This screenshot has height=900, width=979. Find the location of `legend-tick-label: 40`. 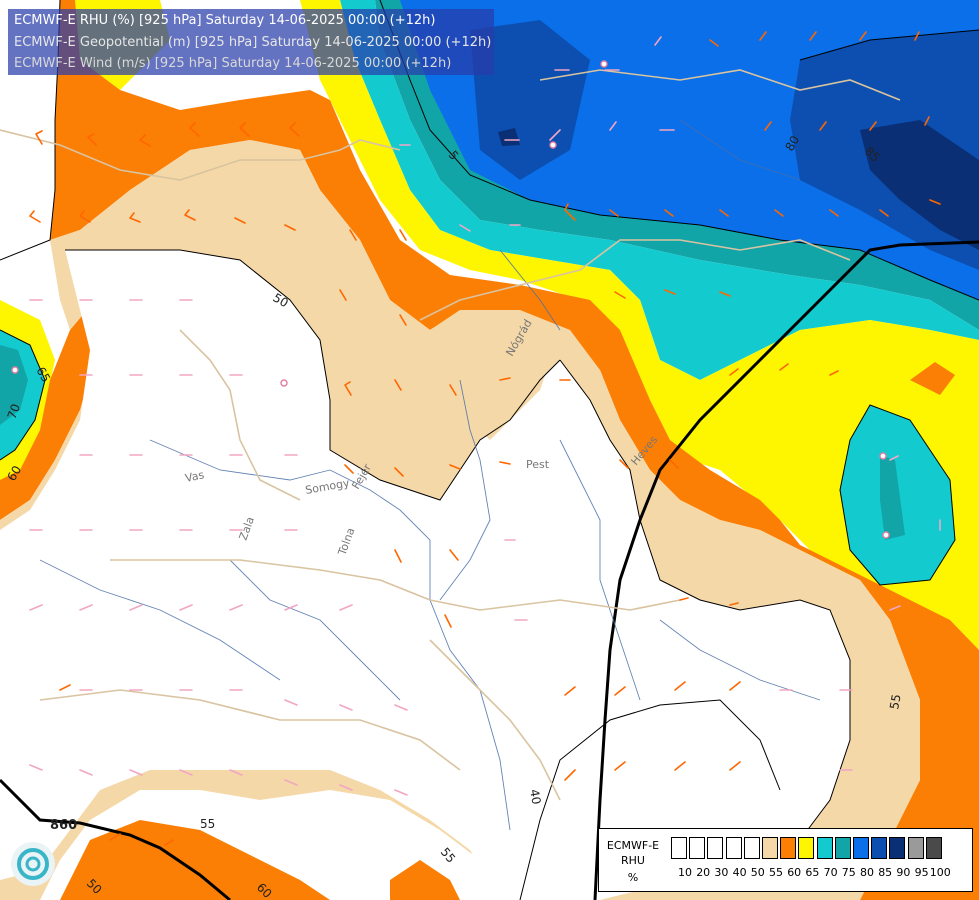

legend-tick-label: 40 is located at coordinates (739, 872).